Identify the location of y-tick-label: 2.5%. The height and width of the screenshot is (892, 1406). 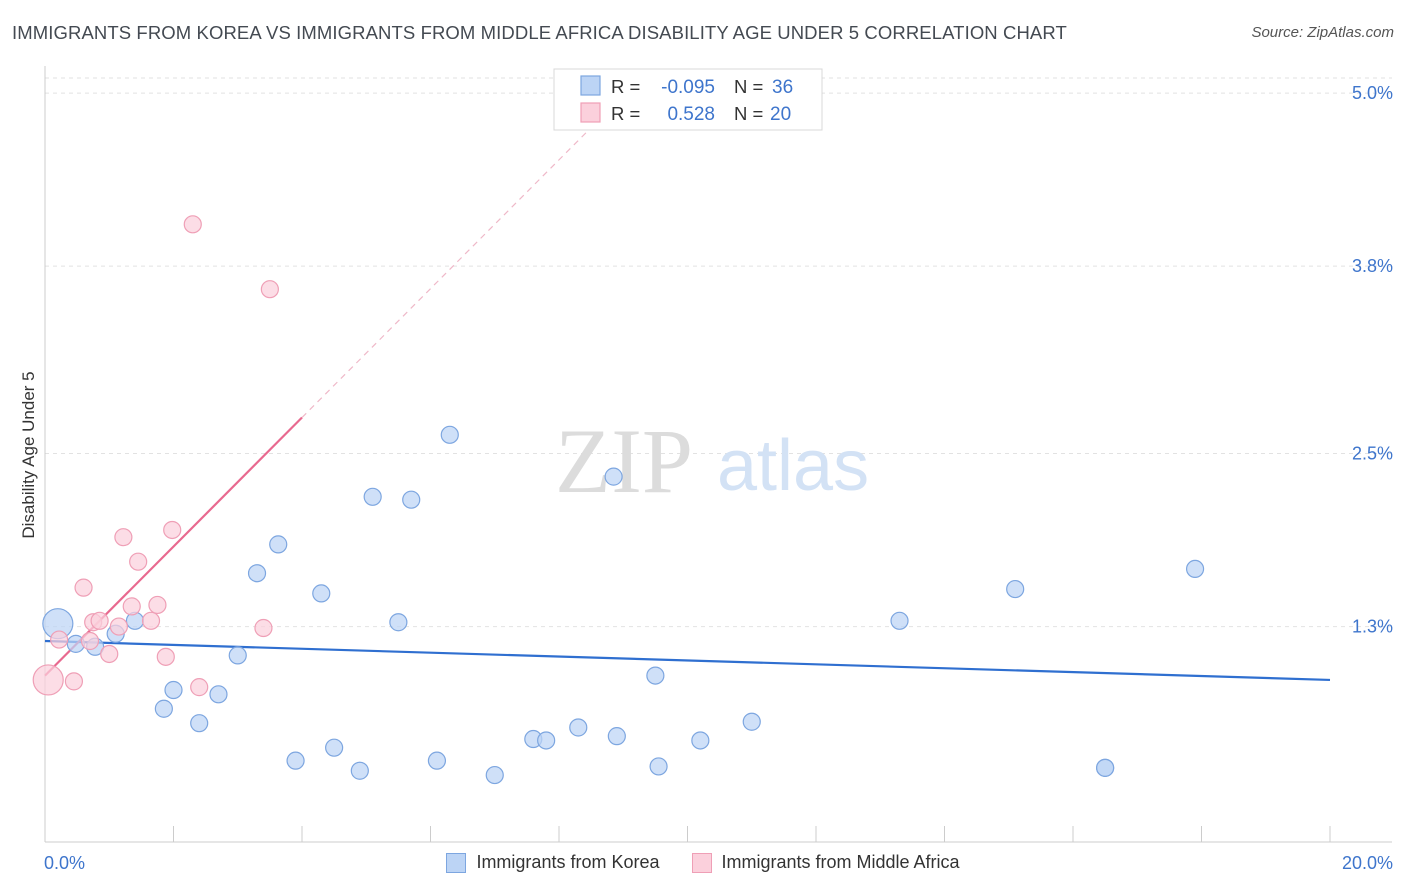
(1372, 454).